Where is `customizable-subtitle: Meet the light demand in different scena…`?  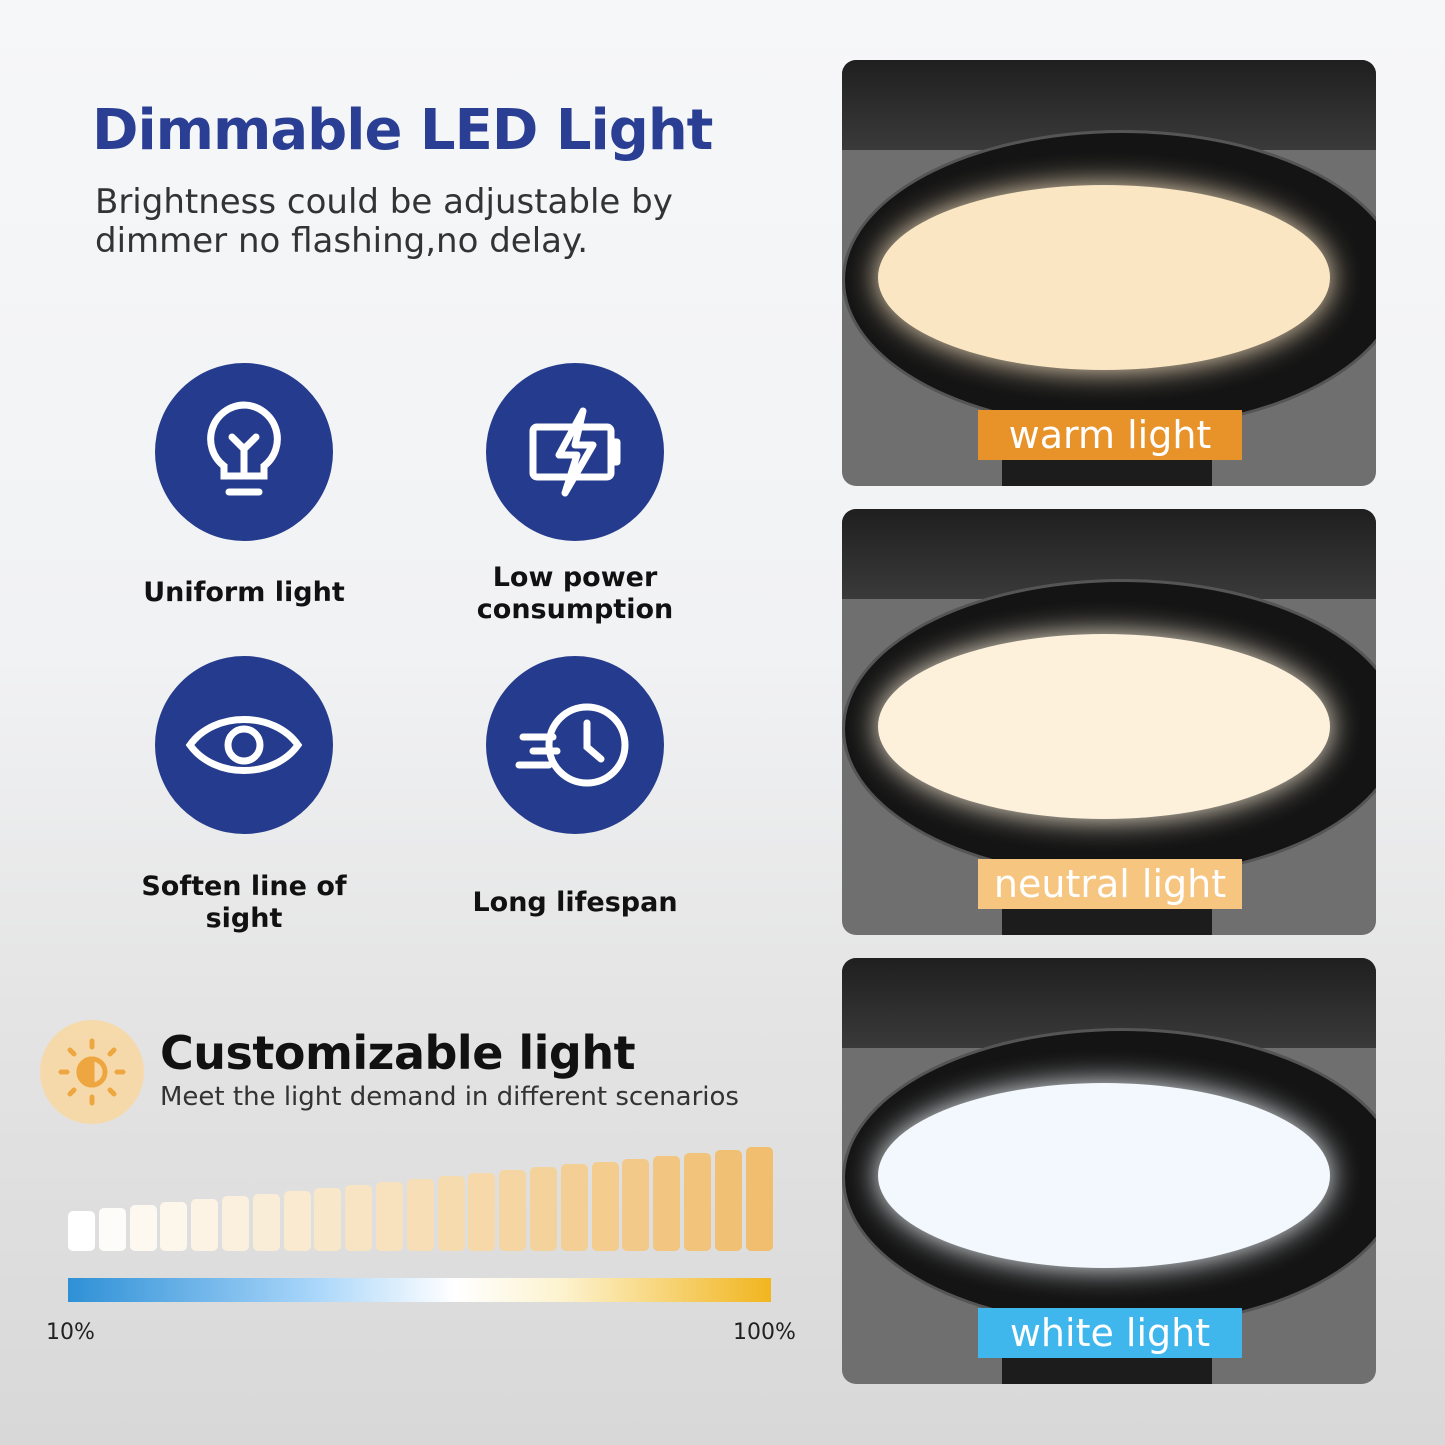 customizable-subtitle: Meet the light demand in different scena… is located at coordinates (449, 1097).